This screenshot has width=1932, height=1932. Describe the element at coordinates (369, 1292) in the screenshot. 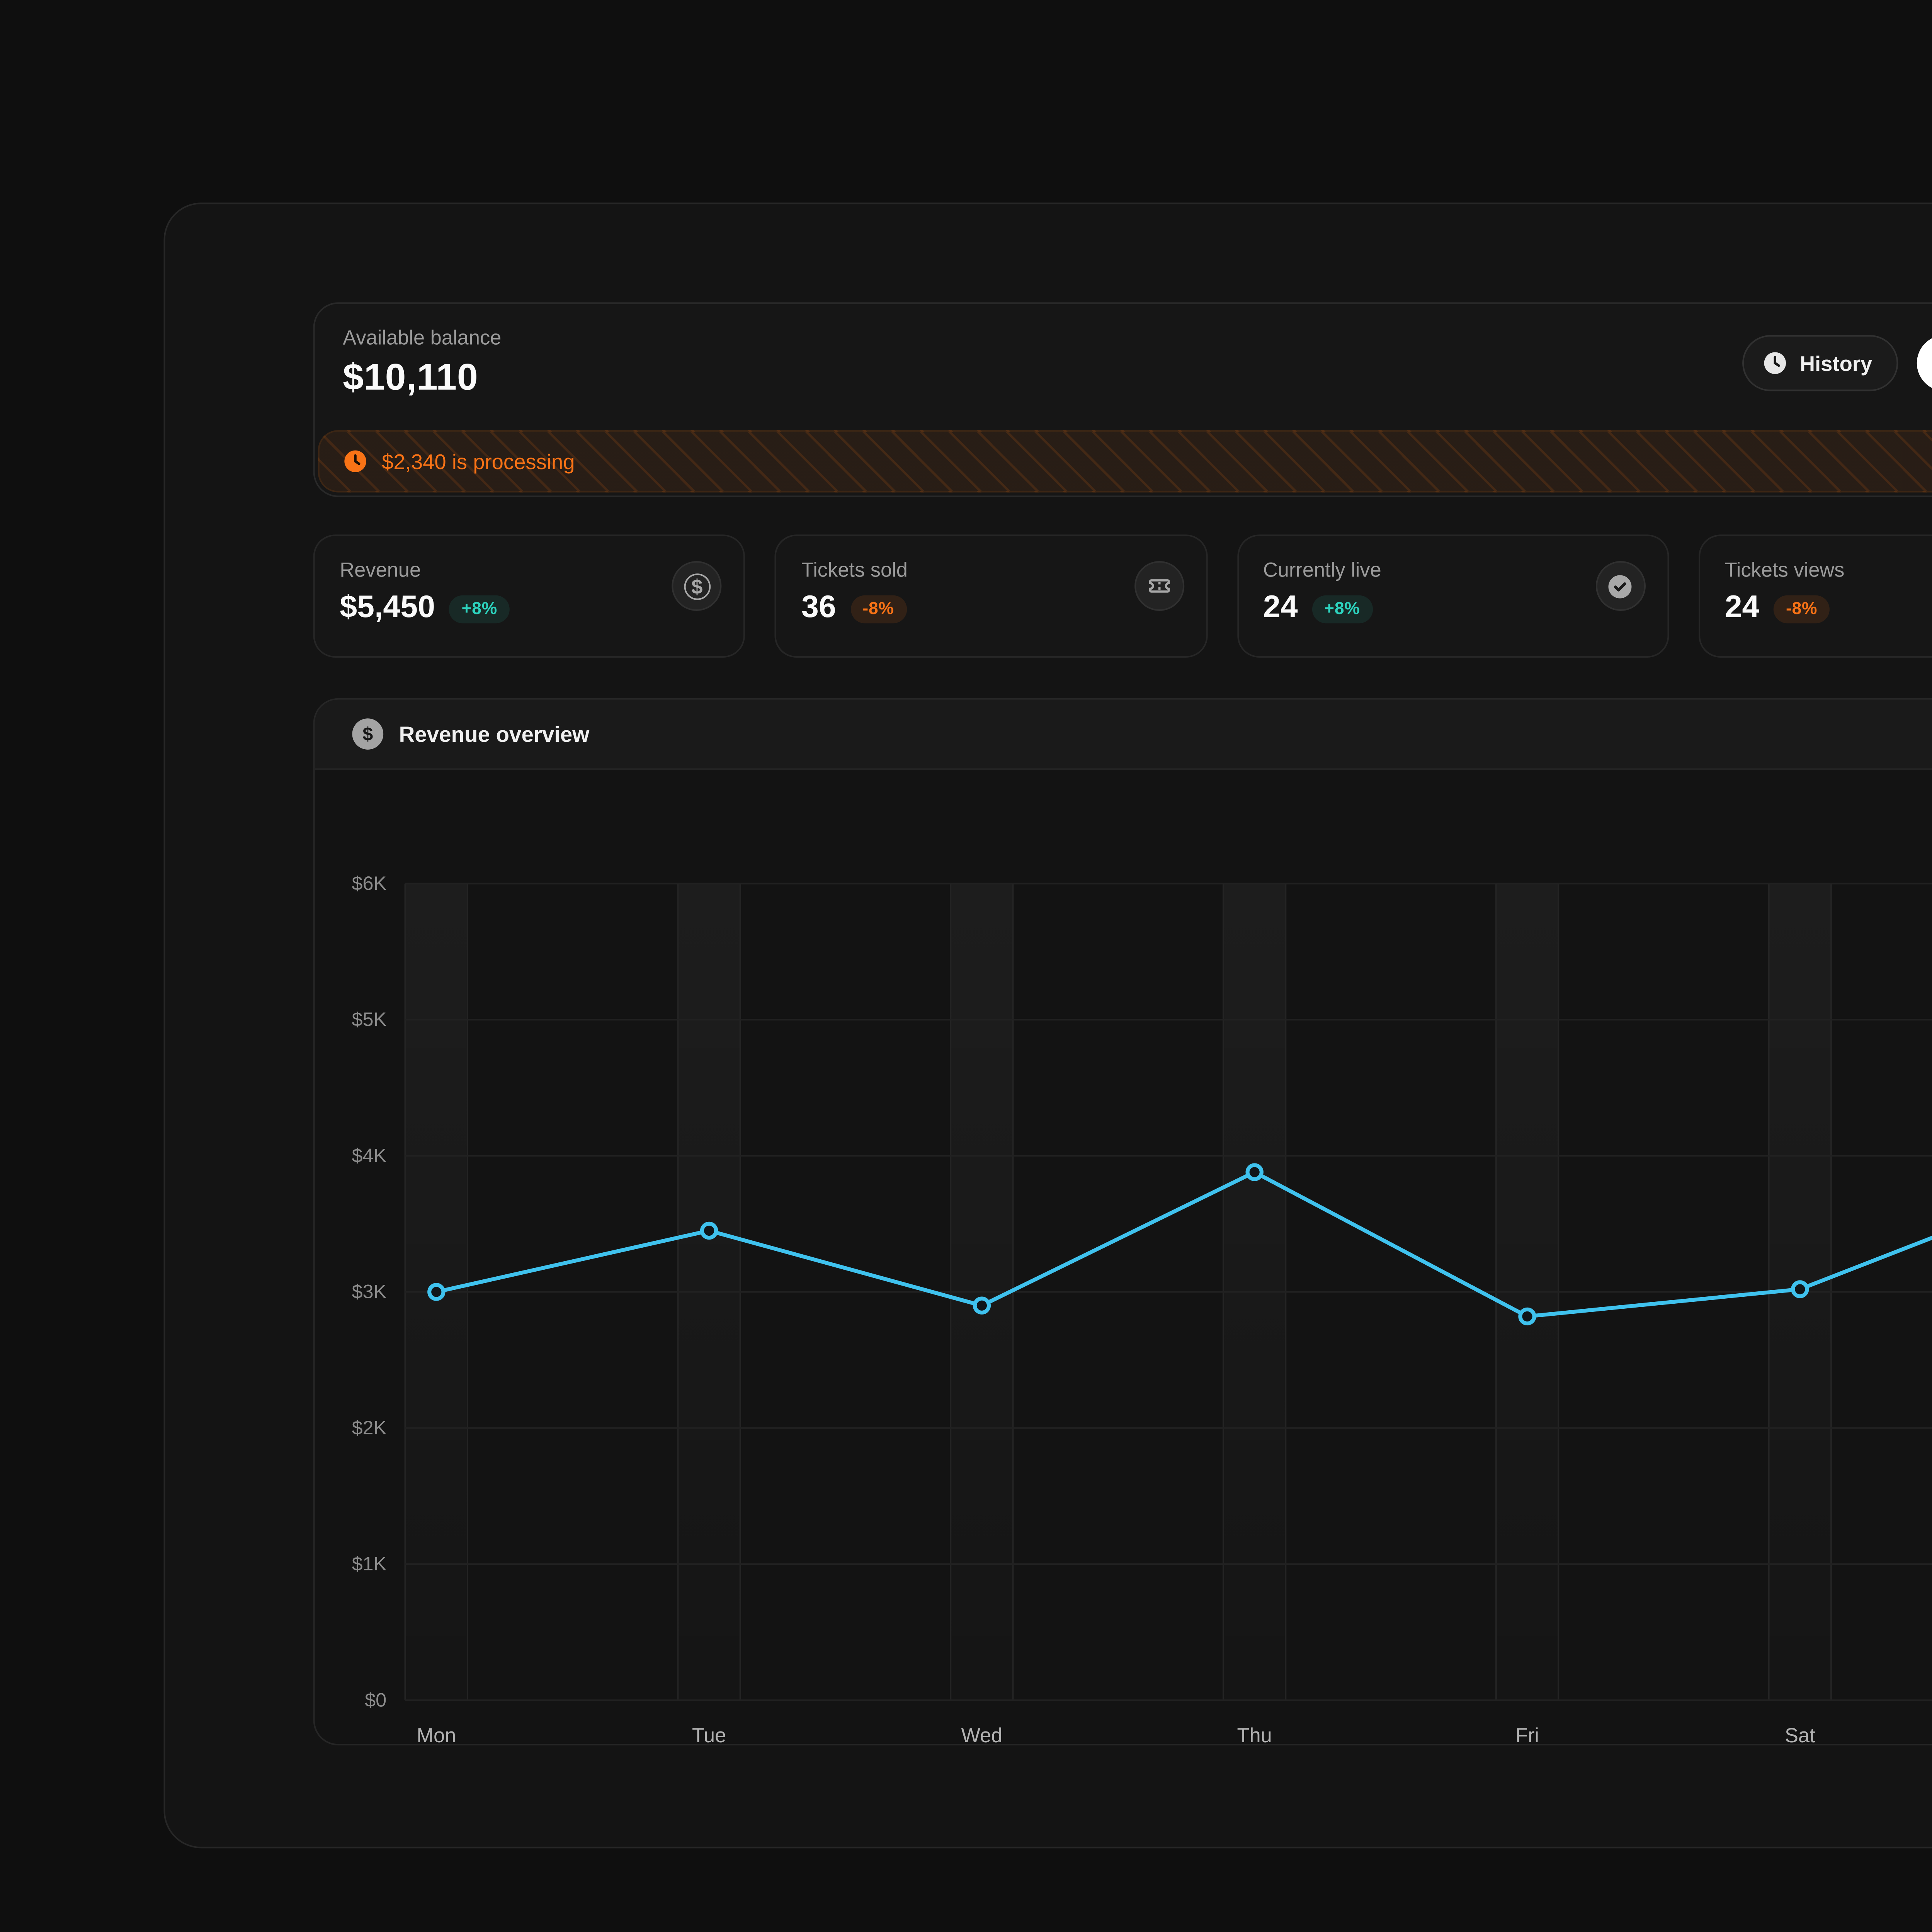

I see `svg-text: $3K` at that location.